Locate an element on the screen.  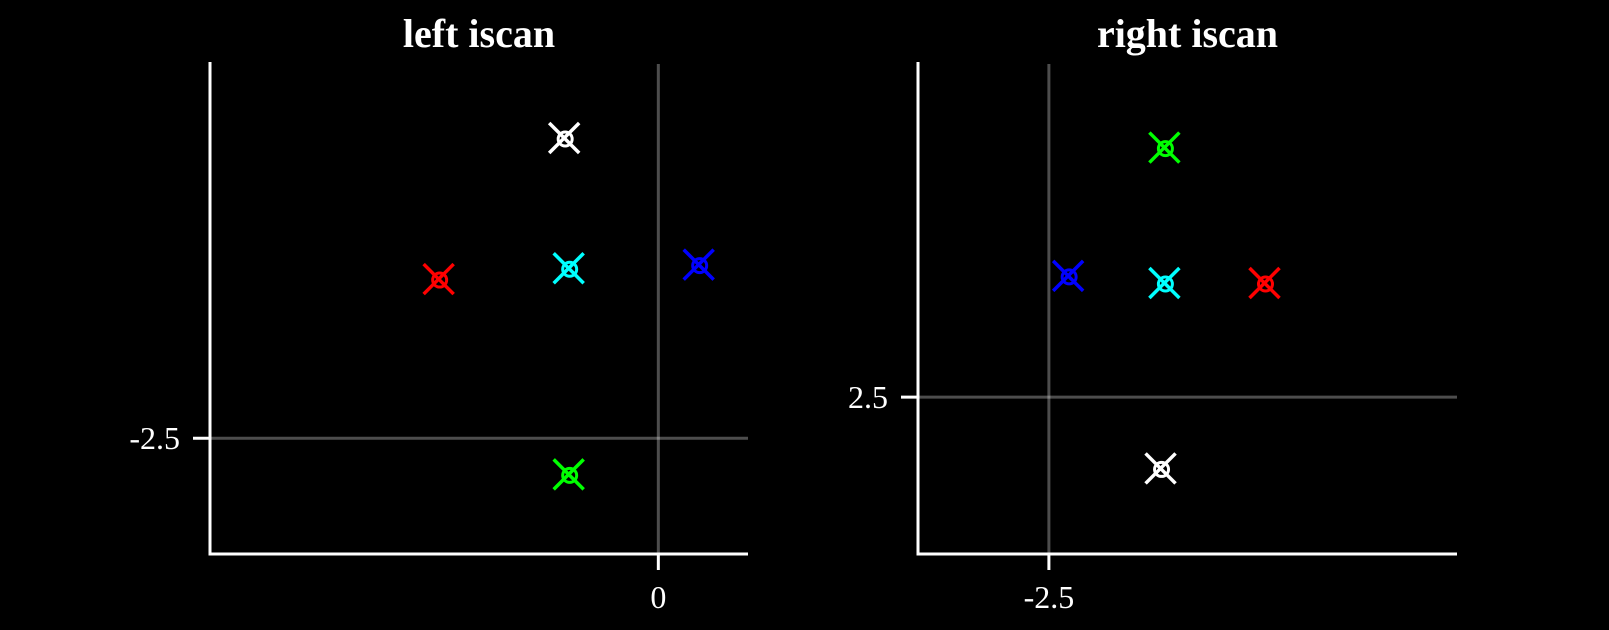
chart-title: left iscan is located at coordinates (479, 33).